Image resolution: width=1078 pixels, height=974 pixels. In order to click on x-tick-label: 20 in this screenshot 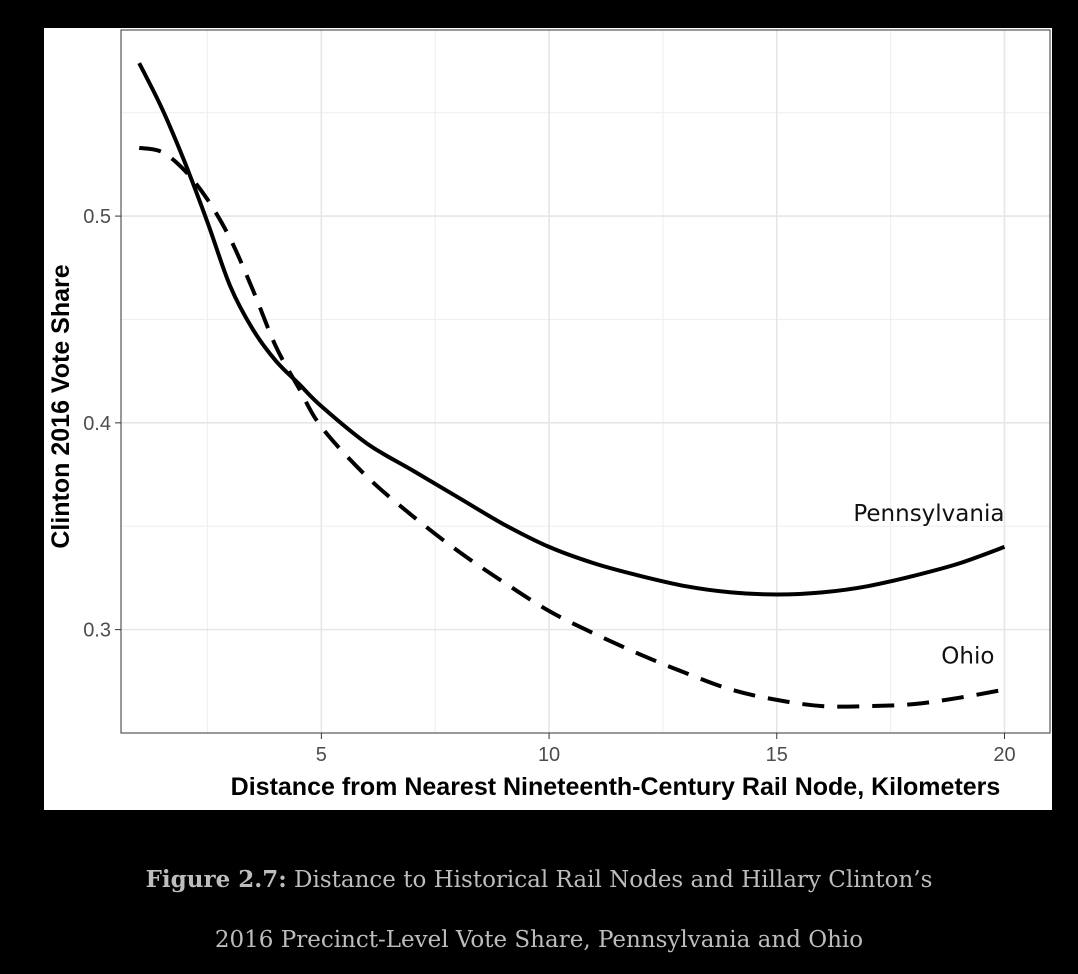, I will do `click(1004, 755)`.